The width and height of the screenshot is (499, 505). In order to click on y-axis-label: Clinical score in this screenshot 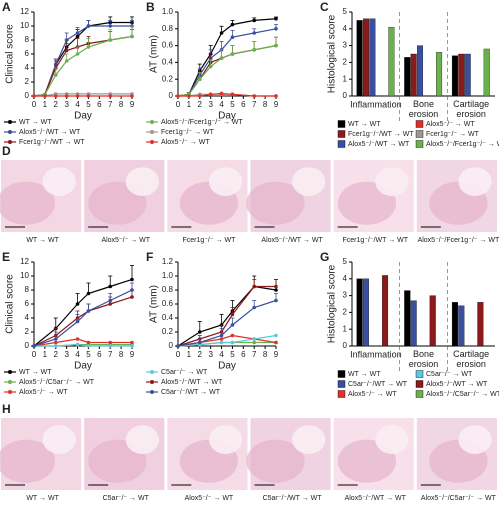, I will do `click(10, 54)`.